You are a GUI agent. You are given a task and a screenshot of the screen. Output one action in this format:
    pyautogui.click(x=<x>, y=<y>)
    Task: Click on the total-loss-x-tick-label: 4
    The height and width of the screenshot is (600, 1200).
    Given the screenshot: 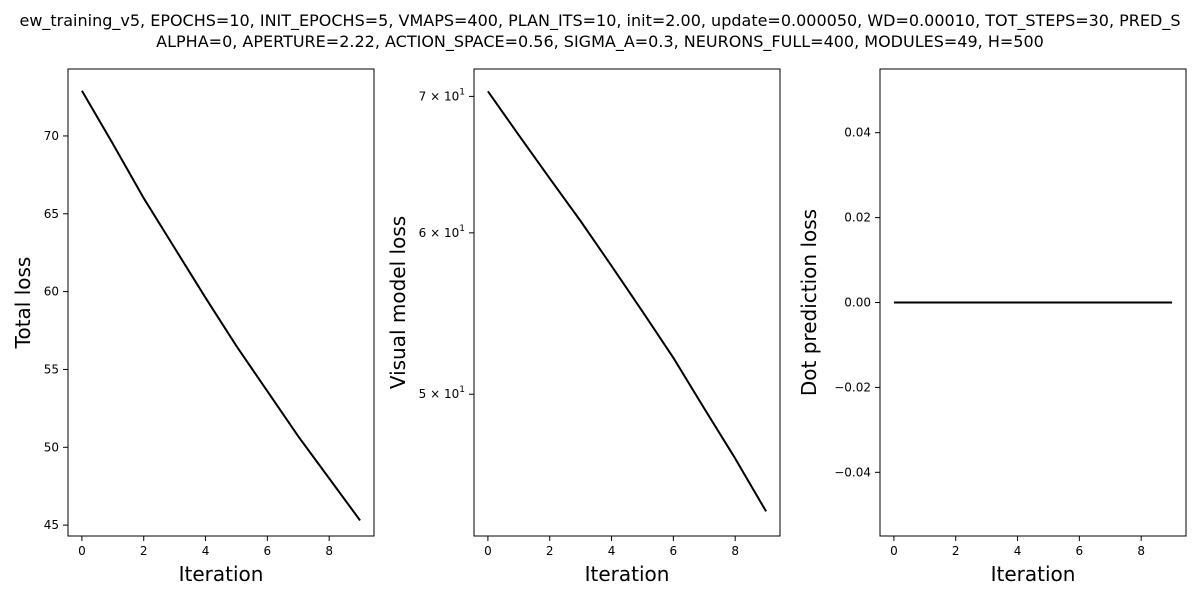 What is the action you would take?
    pyautogui.click(x=206, y=551)
    